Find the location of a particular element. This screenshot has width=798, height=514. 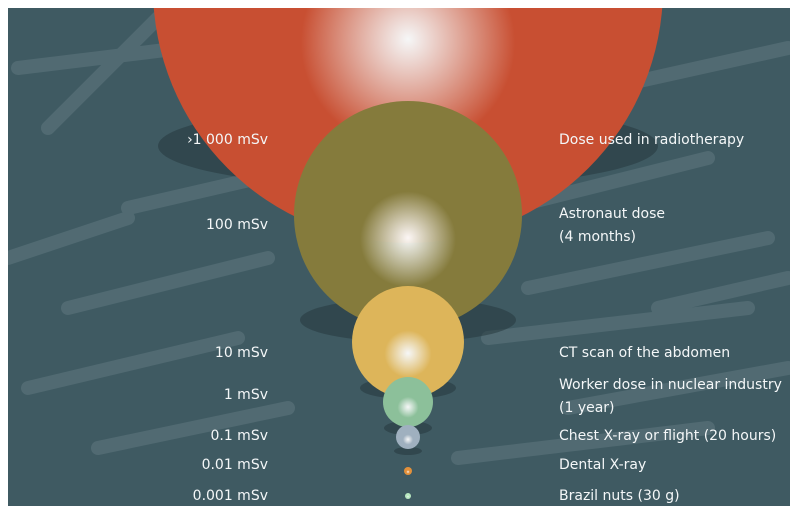

sphere-ct-scan is located at coordinates (408, 342).